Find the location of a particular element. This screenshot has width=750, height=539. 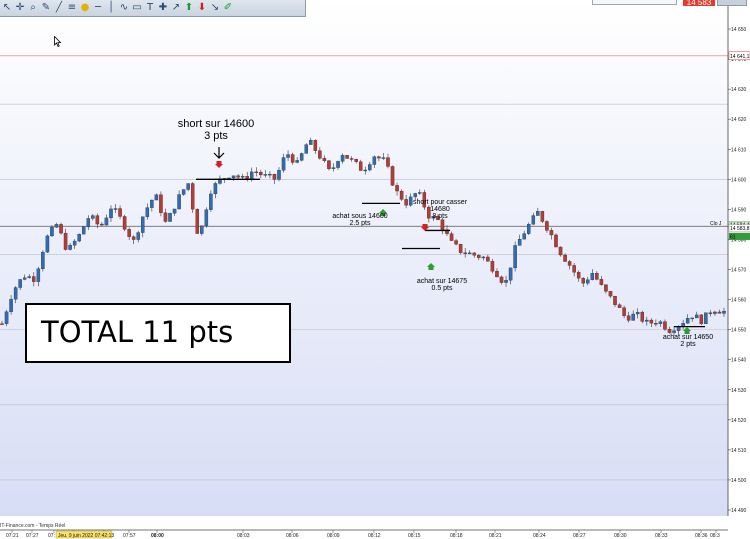

price-alert-label: 14 641,1 is located at coordinates (740, 57).